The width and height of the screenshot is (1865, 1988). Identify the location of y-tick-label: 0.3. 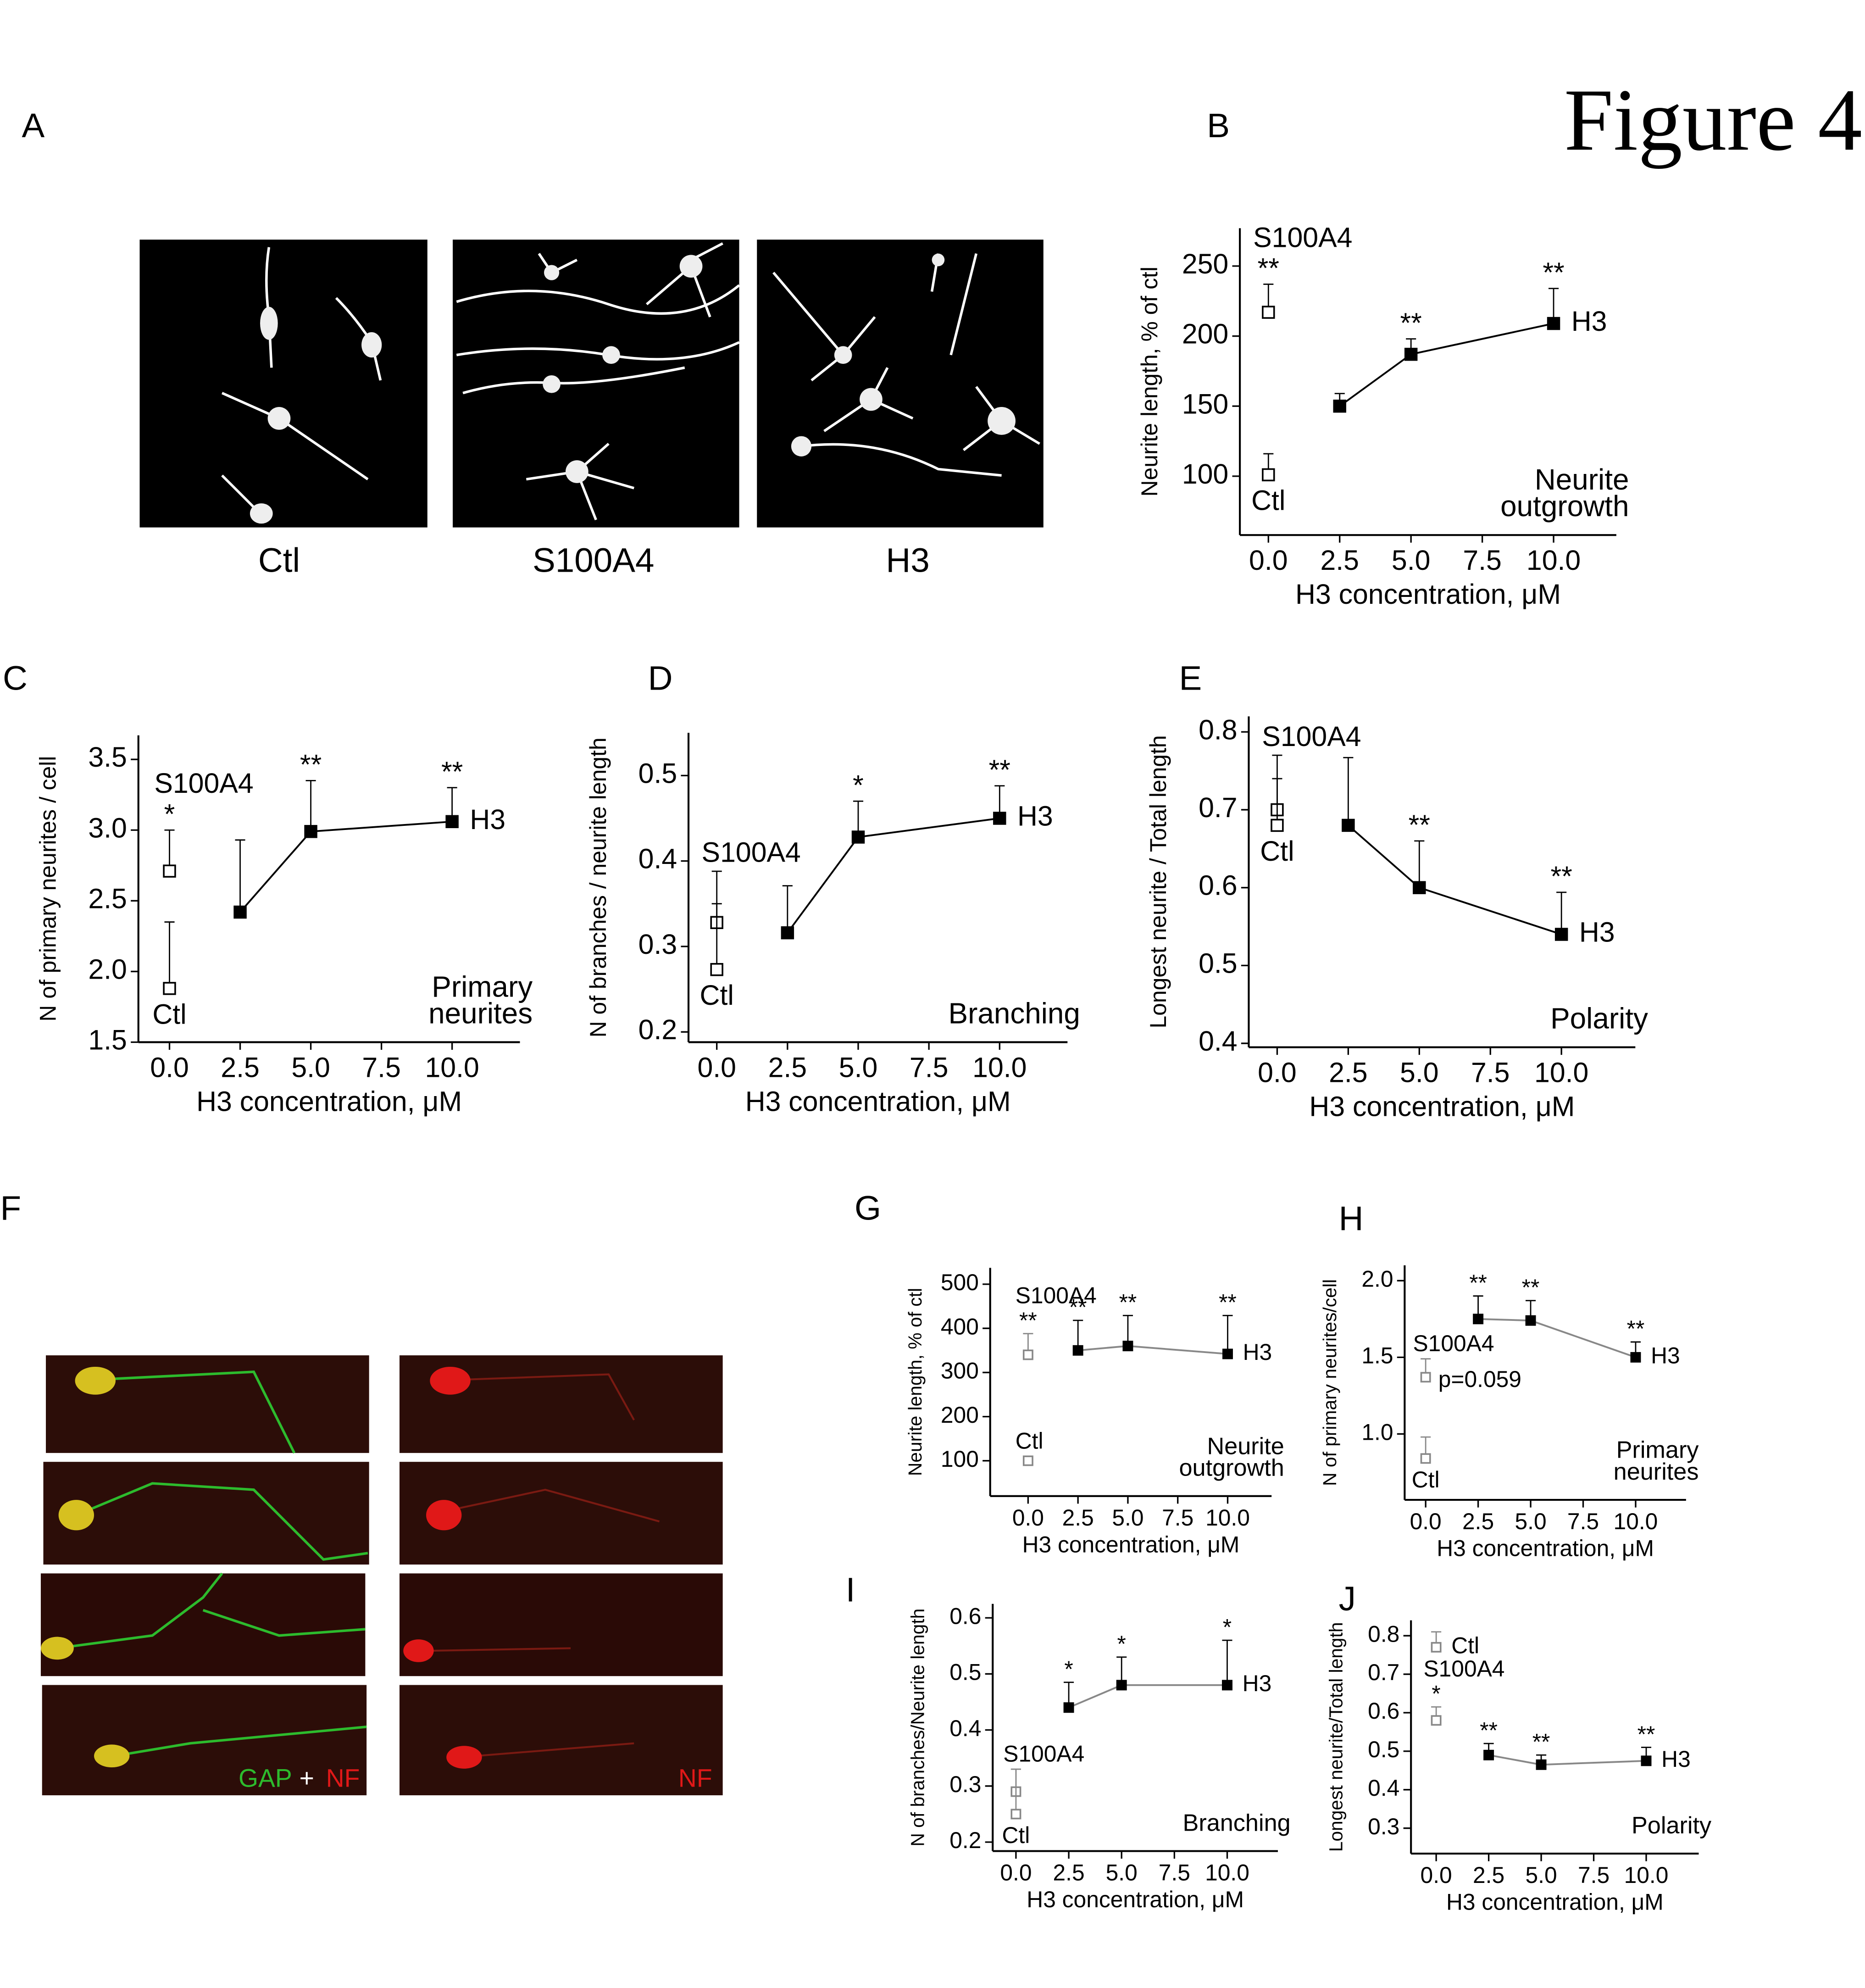
(658, 944).